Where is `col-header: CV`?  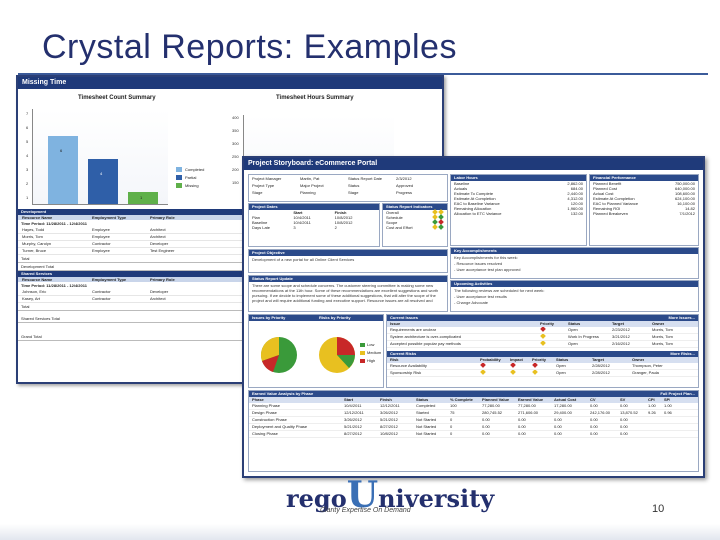 col-header: CV is located at coordinates (593, 399).